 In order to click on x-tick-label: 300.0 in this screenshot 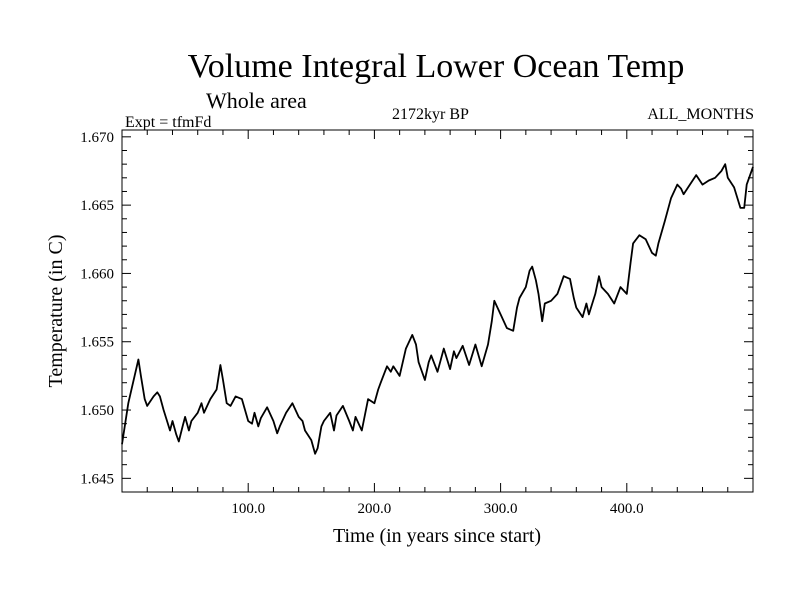, I will do `click(501, 509)`.